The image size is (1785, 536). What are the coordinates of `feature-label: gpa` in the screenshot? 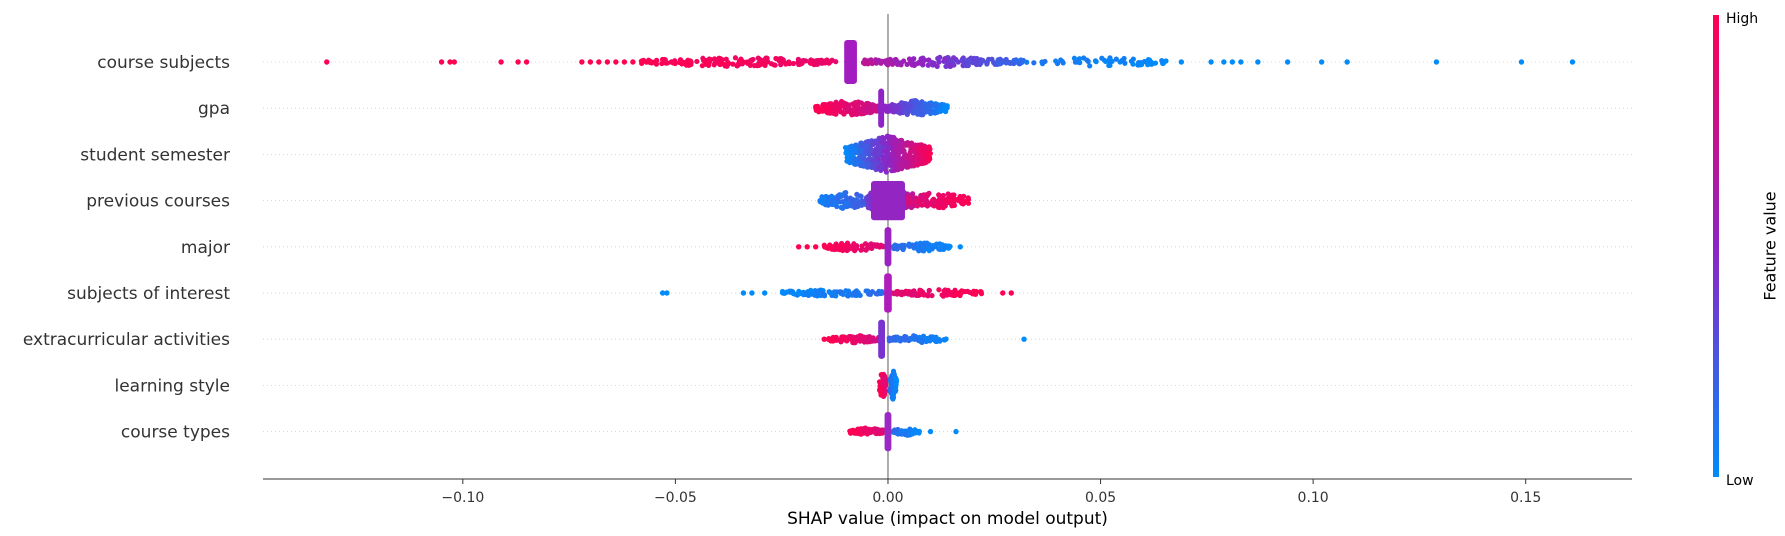 It's located at (214, 109).